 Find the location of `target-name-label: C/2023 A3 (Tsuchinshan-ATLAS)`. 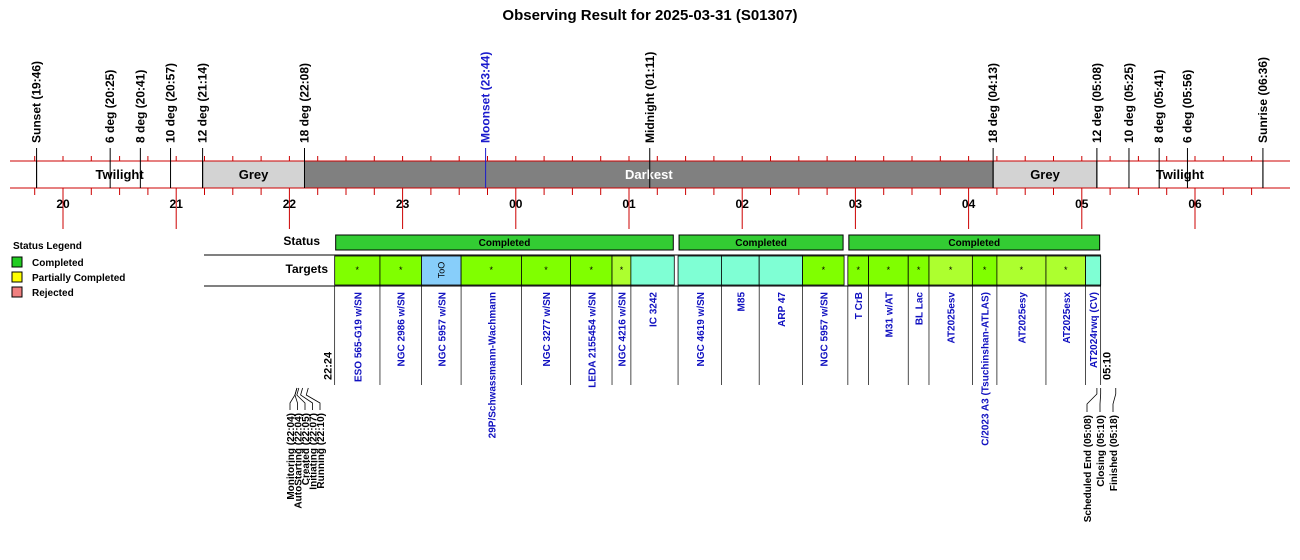

target-name-label: C/2023 A3 (Tsuchinshan-ATLAS) is located at coordinates (986, 369).